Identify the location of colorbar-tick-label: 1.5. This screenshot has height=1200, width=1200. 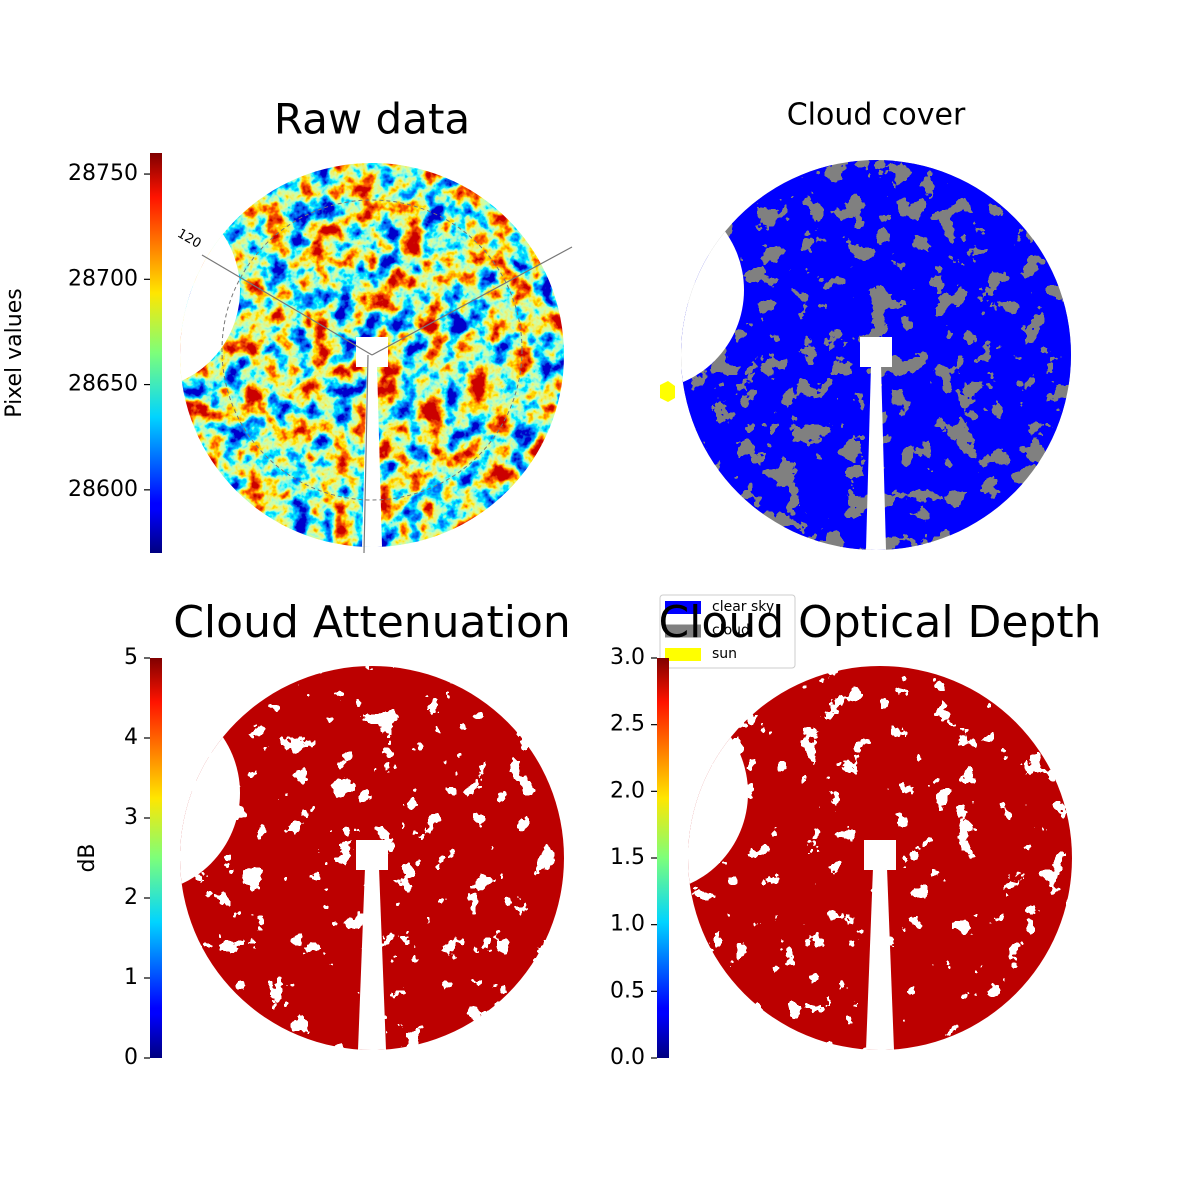
(627, 857).